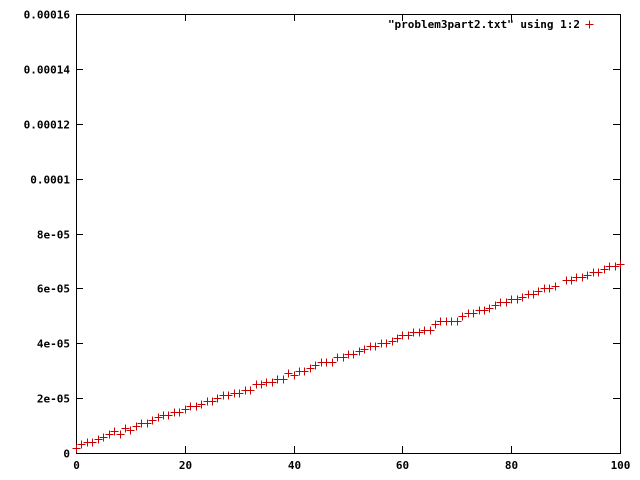 The height and width of the screenshot is (480, 640). I want to click on x-tick-label: 100, so click(621, 465).